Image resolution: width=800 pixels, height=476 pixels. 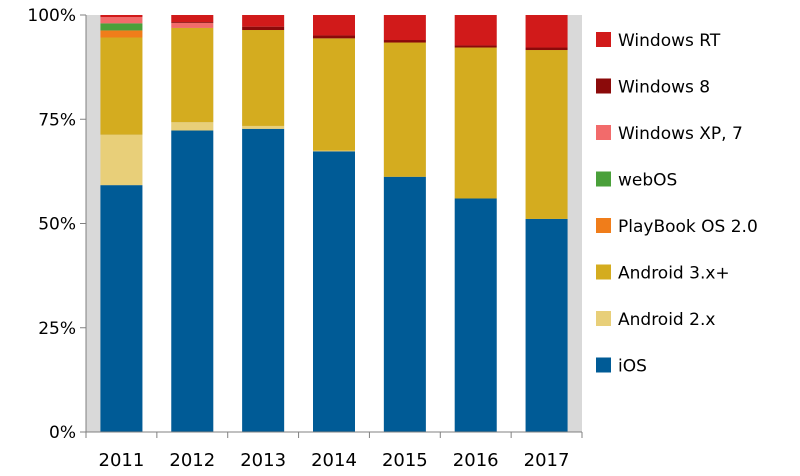 What do you see at coordinates (192, 22) in the screenshot?
I see `bar-segment-windows-8-2012` at bounding box center [192, 22].